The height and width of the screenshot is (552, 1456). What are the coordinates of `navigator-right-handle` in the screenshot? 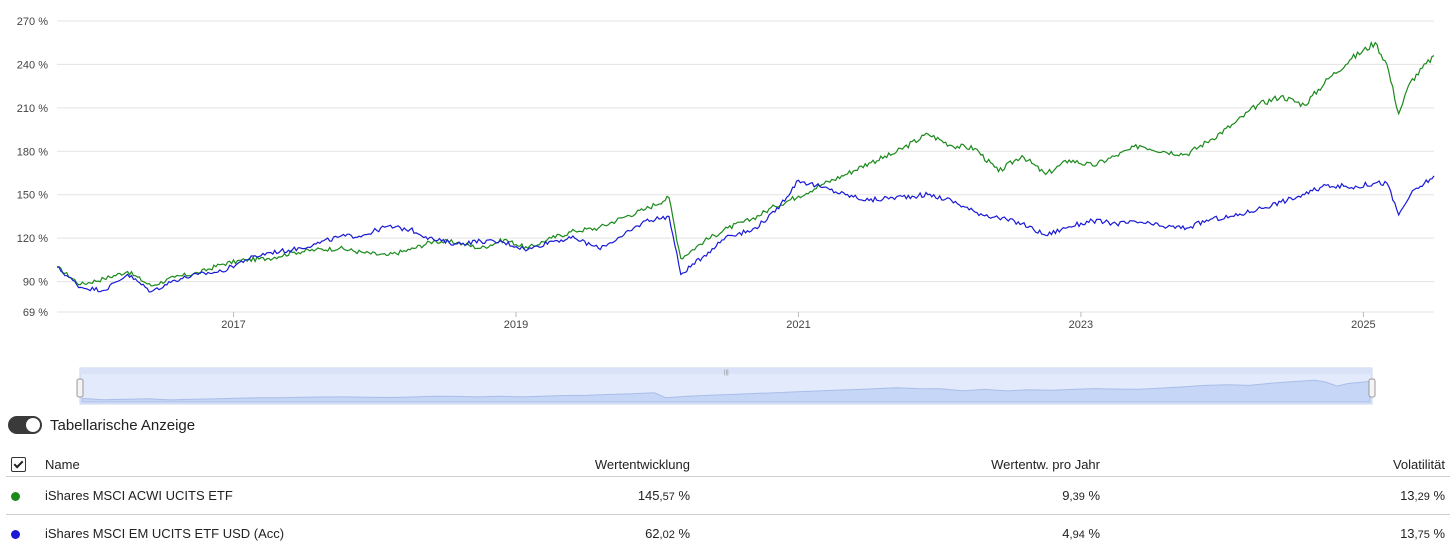 It's located at (1372, 388).